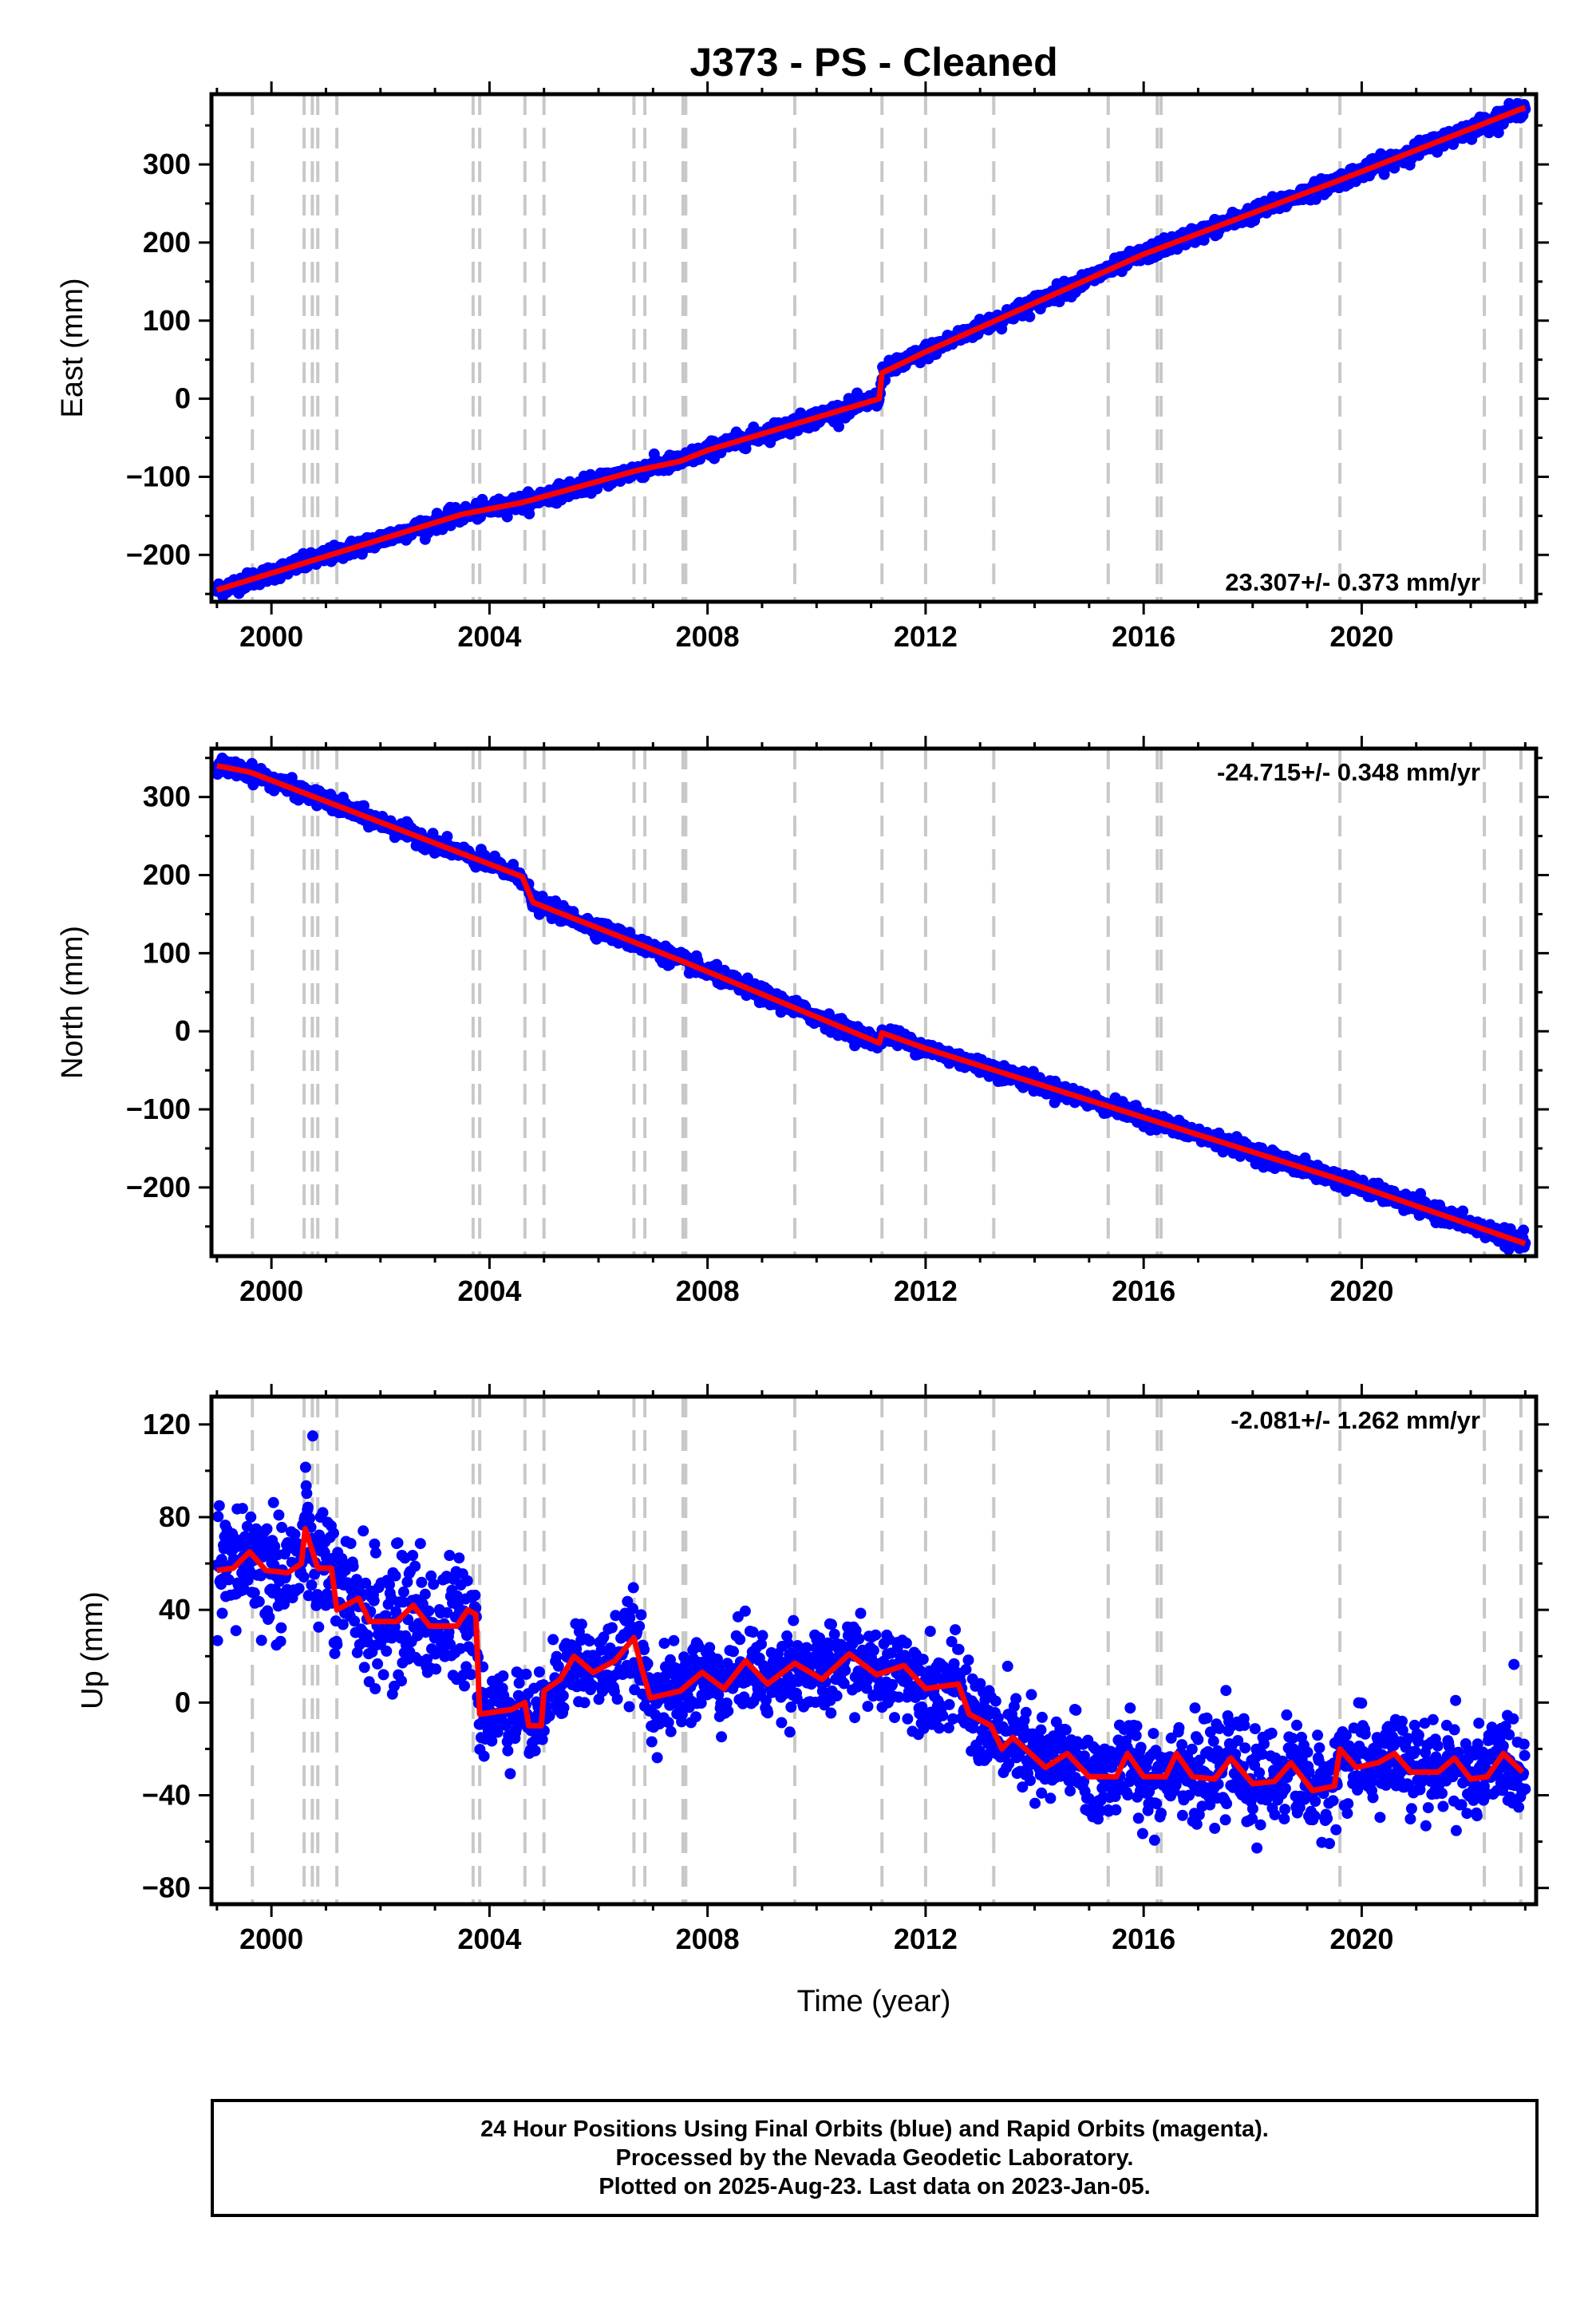 This screenshot has width=1596, height=2316. What do you see at coordinates (158, 554) in the screenshot?
I see `y-tick-label: −200` at bounding box center [158, 554].